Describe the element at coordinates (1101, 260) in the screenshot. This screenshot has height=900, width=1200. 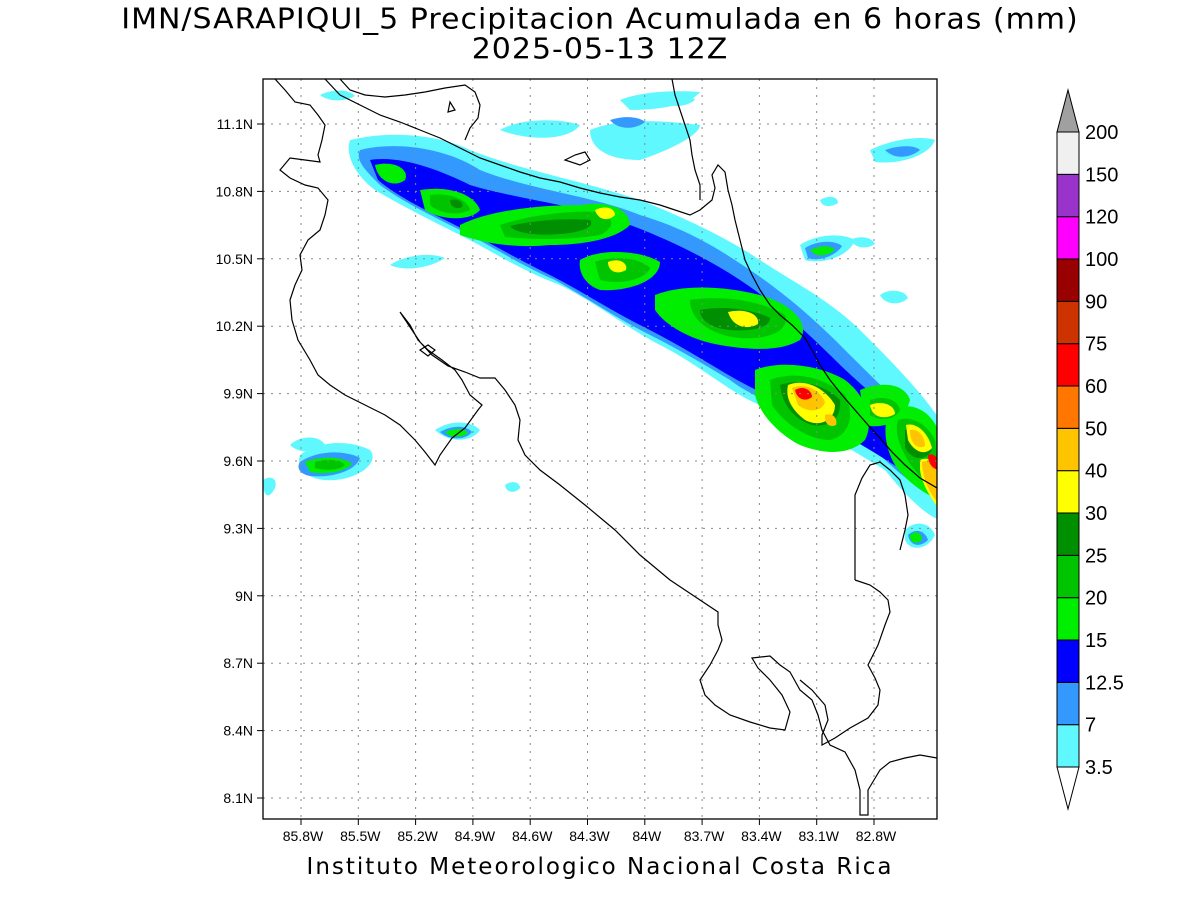
I see `colorbar-label: 100` at that location.